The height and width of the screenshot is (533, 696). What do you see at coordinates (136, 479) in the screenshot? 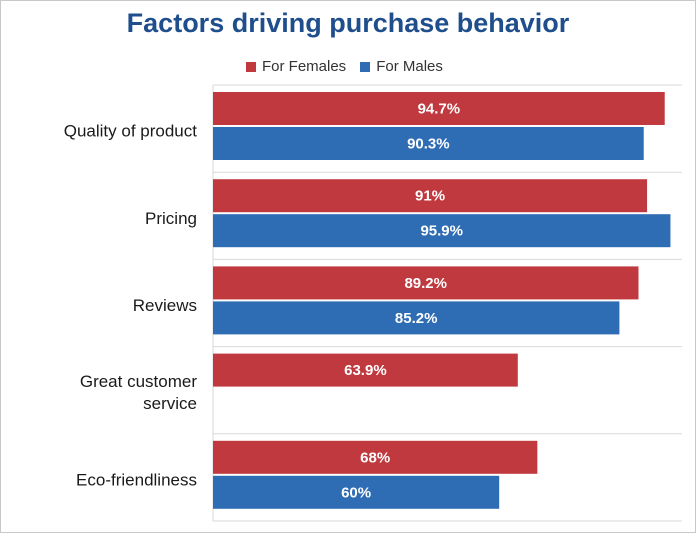
I see `category-label: Eco-friendliness` at bounding box center [136, 479].